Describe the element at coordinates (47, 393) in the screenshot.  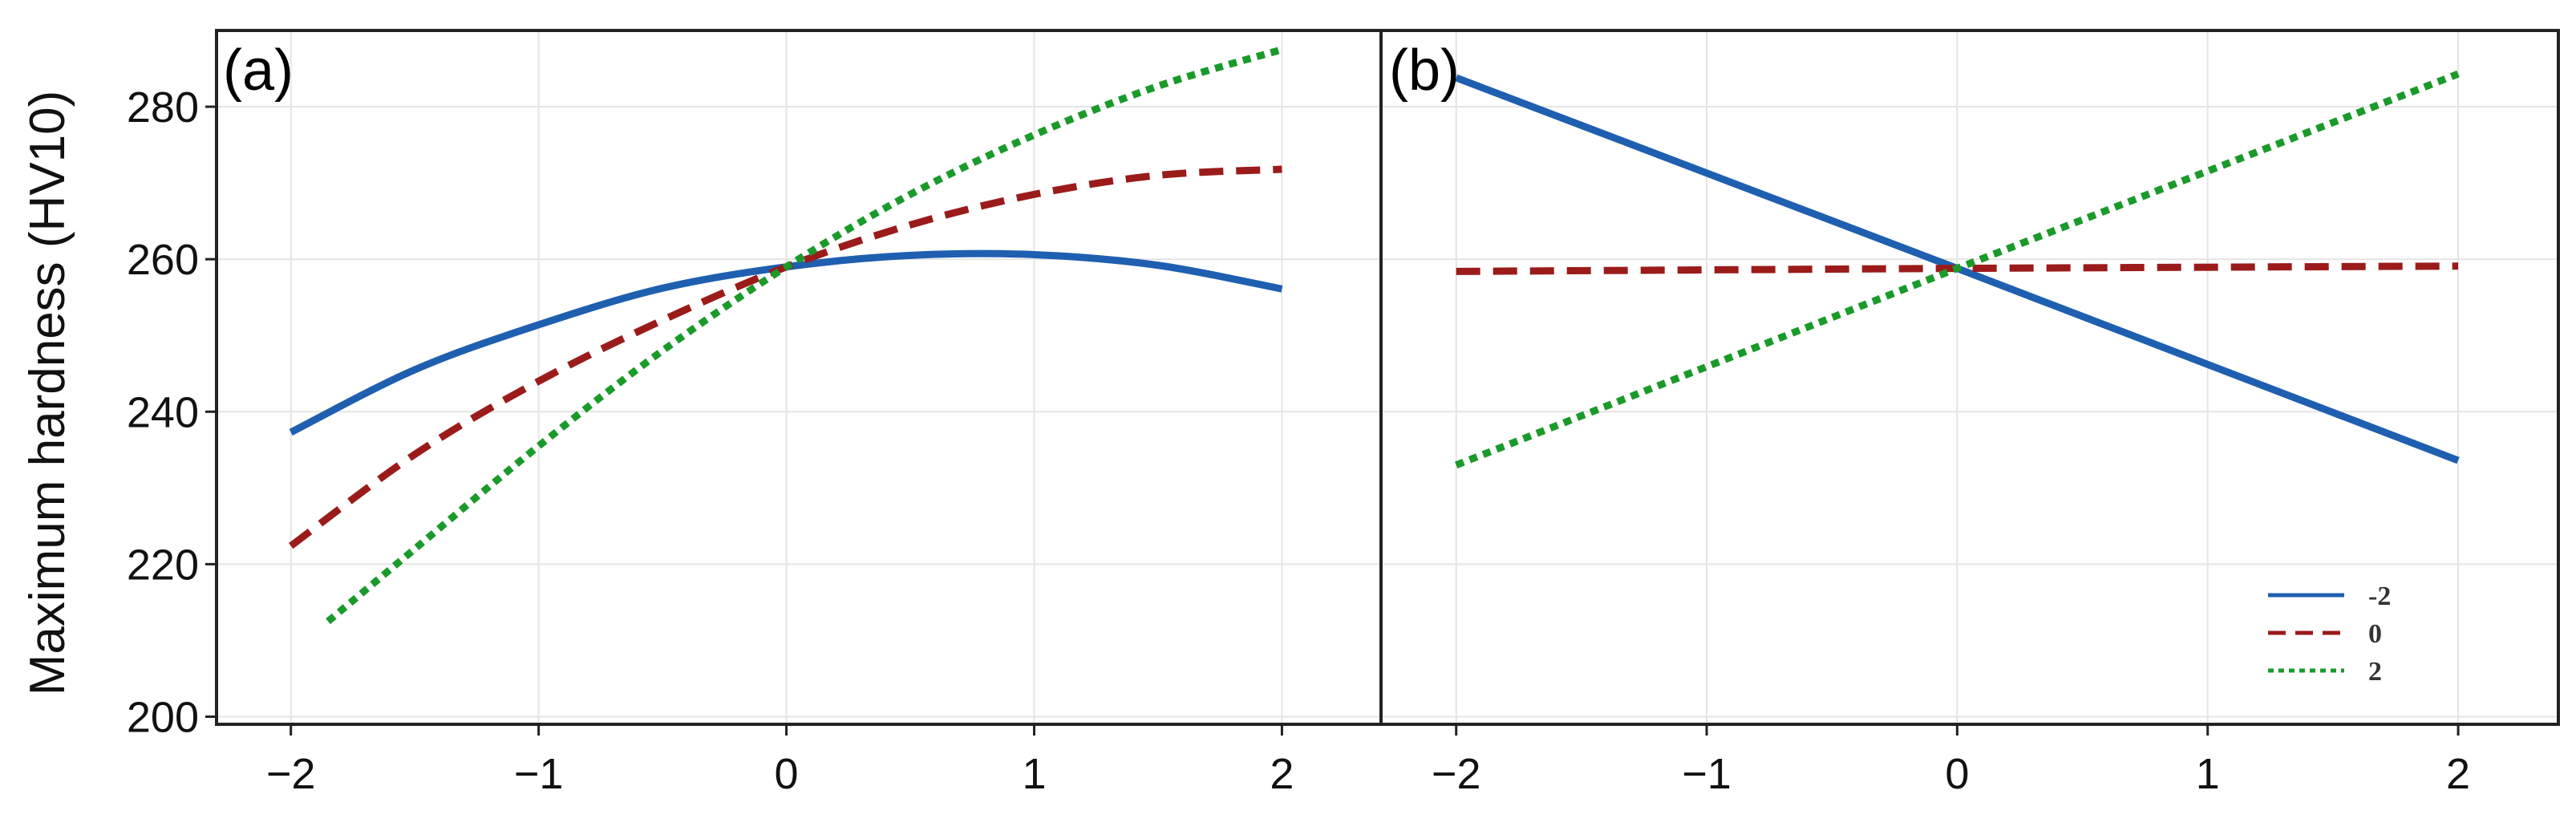
I see `y-axis-label: Maximum hardness (HV10)` at that location.